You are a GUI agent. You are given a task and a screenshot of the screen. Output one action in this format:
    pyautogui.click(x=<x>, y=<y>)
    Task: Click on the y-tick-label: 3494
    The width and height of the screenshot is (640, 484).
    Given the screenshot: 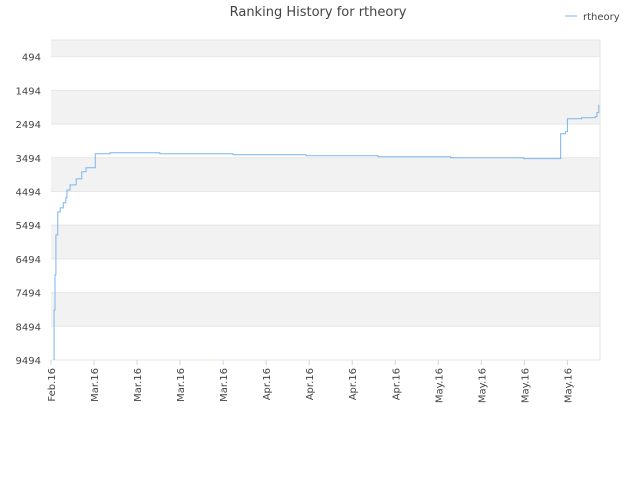 What is the action you would take?
    pyautogui.click(x=28, y=159)
    